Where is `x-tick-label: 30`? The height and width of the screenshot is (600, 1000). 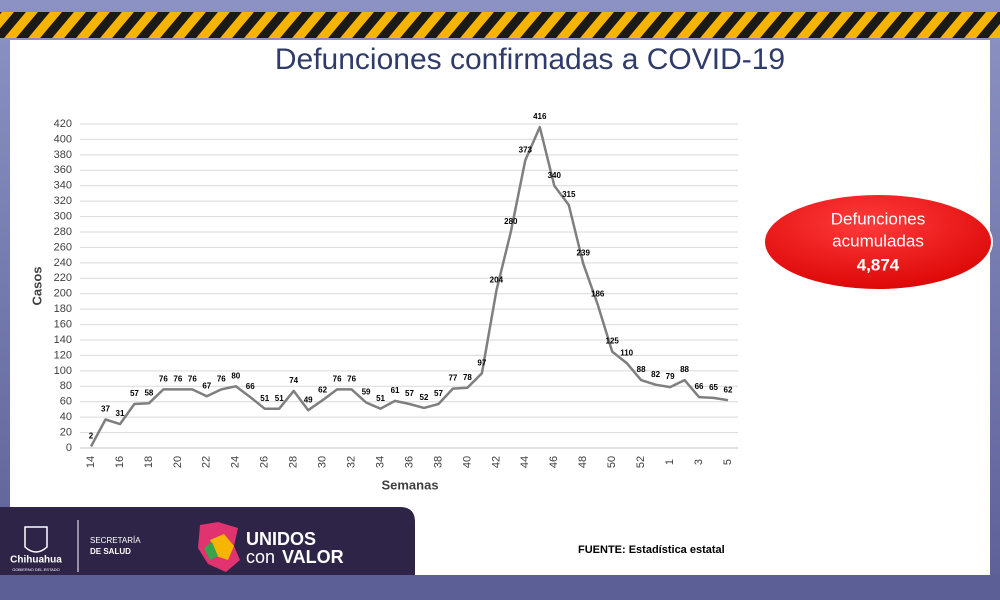
x-tick-label: 30 is located at coordinates (323, 462).